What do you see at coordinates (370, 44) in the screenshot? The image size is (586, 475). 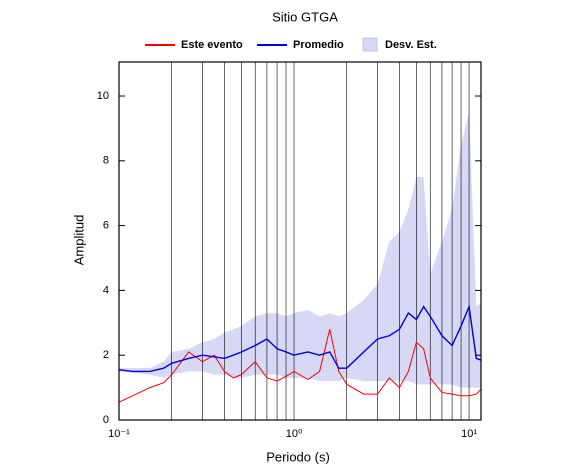 I see `legend-swatch` at bounding box center [370, 44].